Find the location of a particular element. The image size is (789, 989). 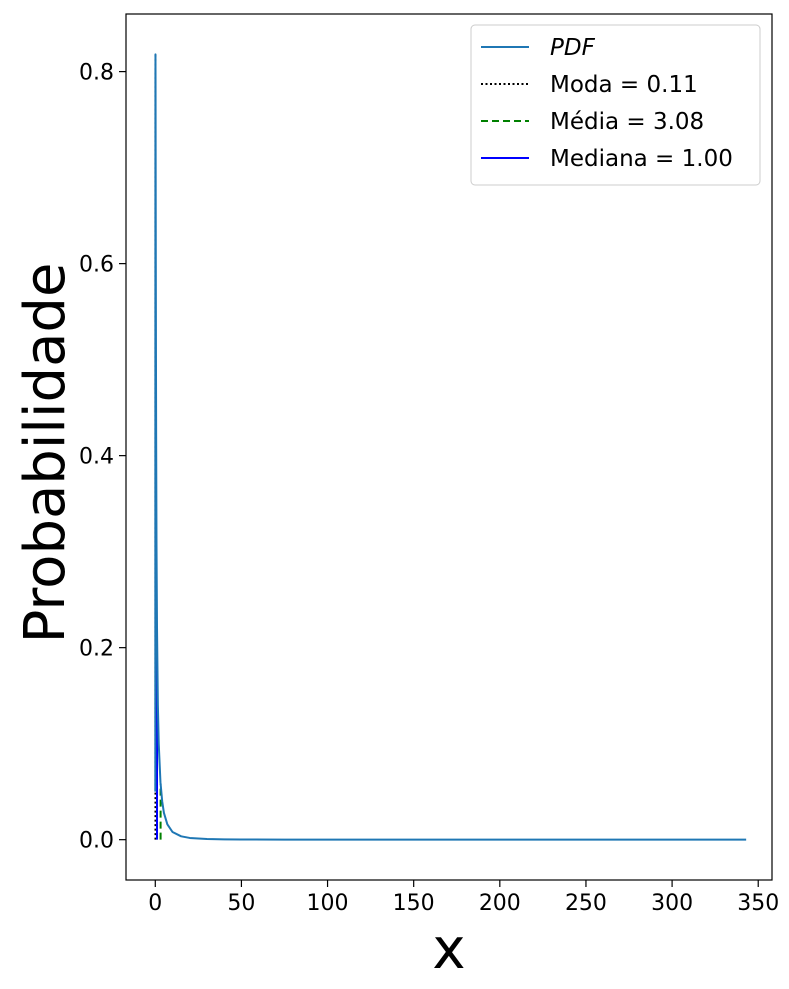

y-tick-label: 0.2 is located at coordinates (96, 649).